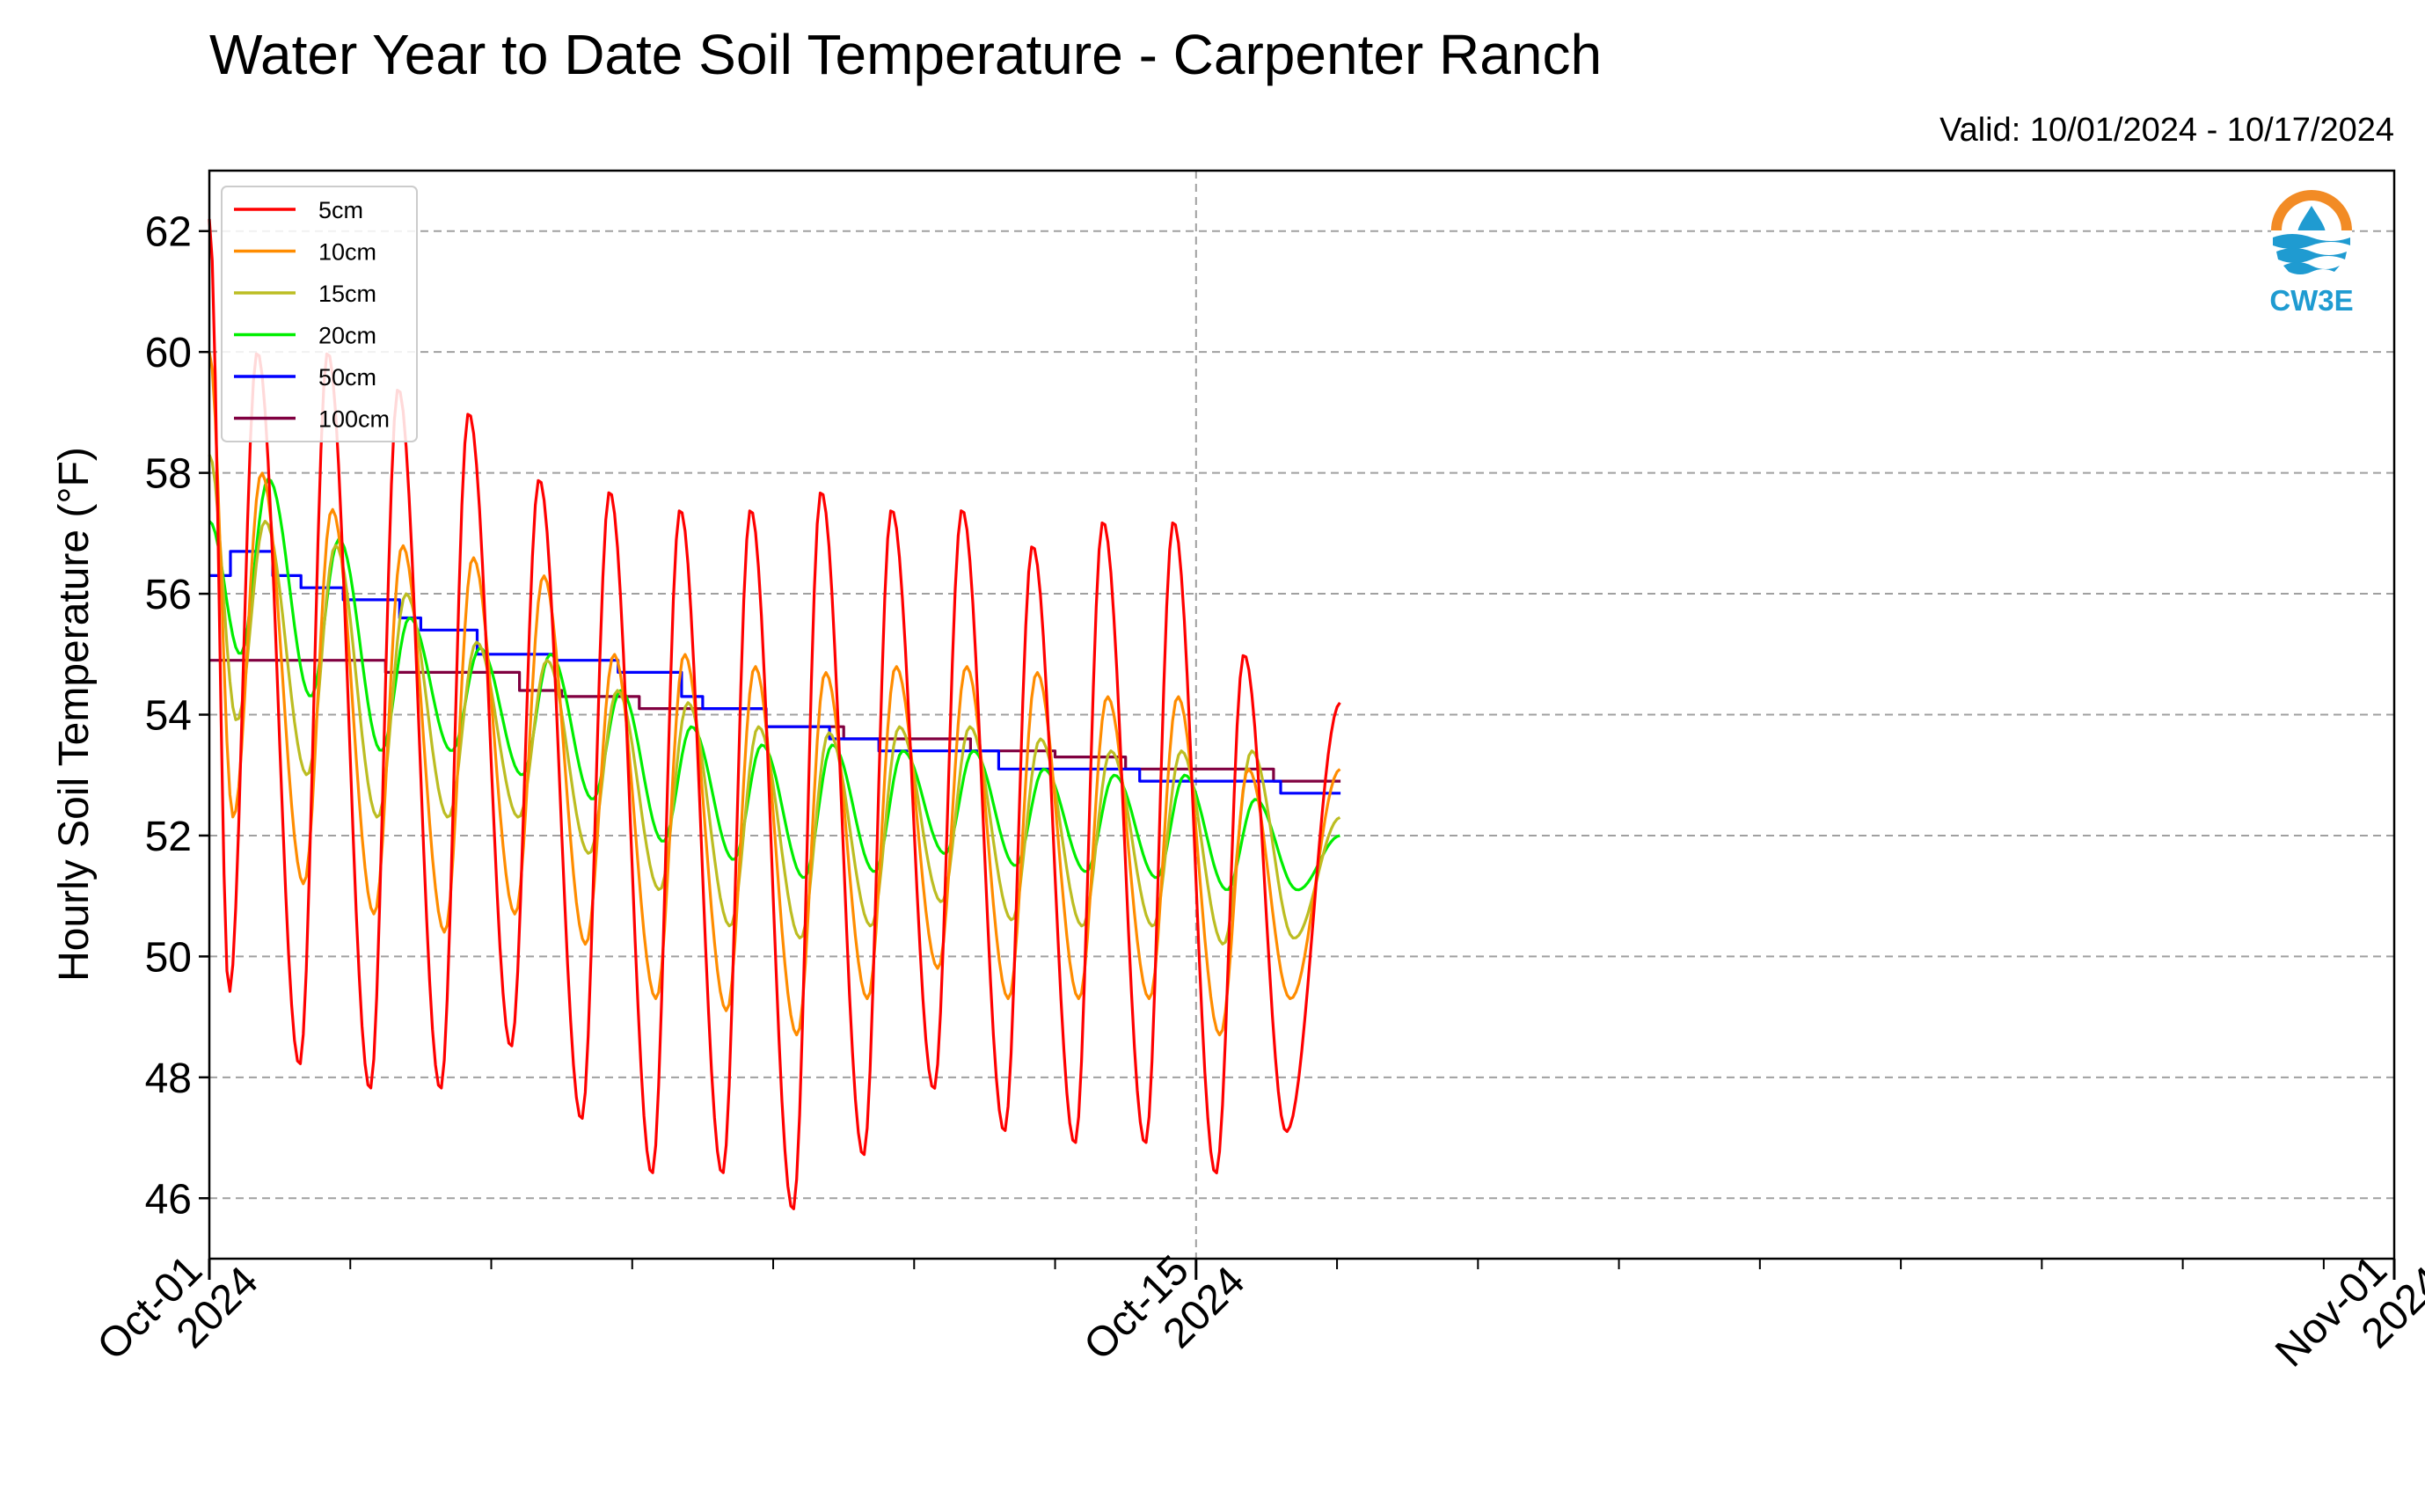 The width and height of the screenshot is (2425, 1512). Describe the element at coordinates (168, 232) in the screenshot. I see `y-tick-label: 62` at that location.